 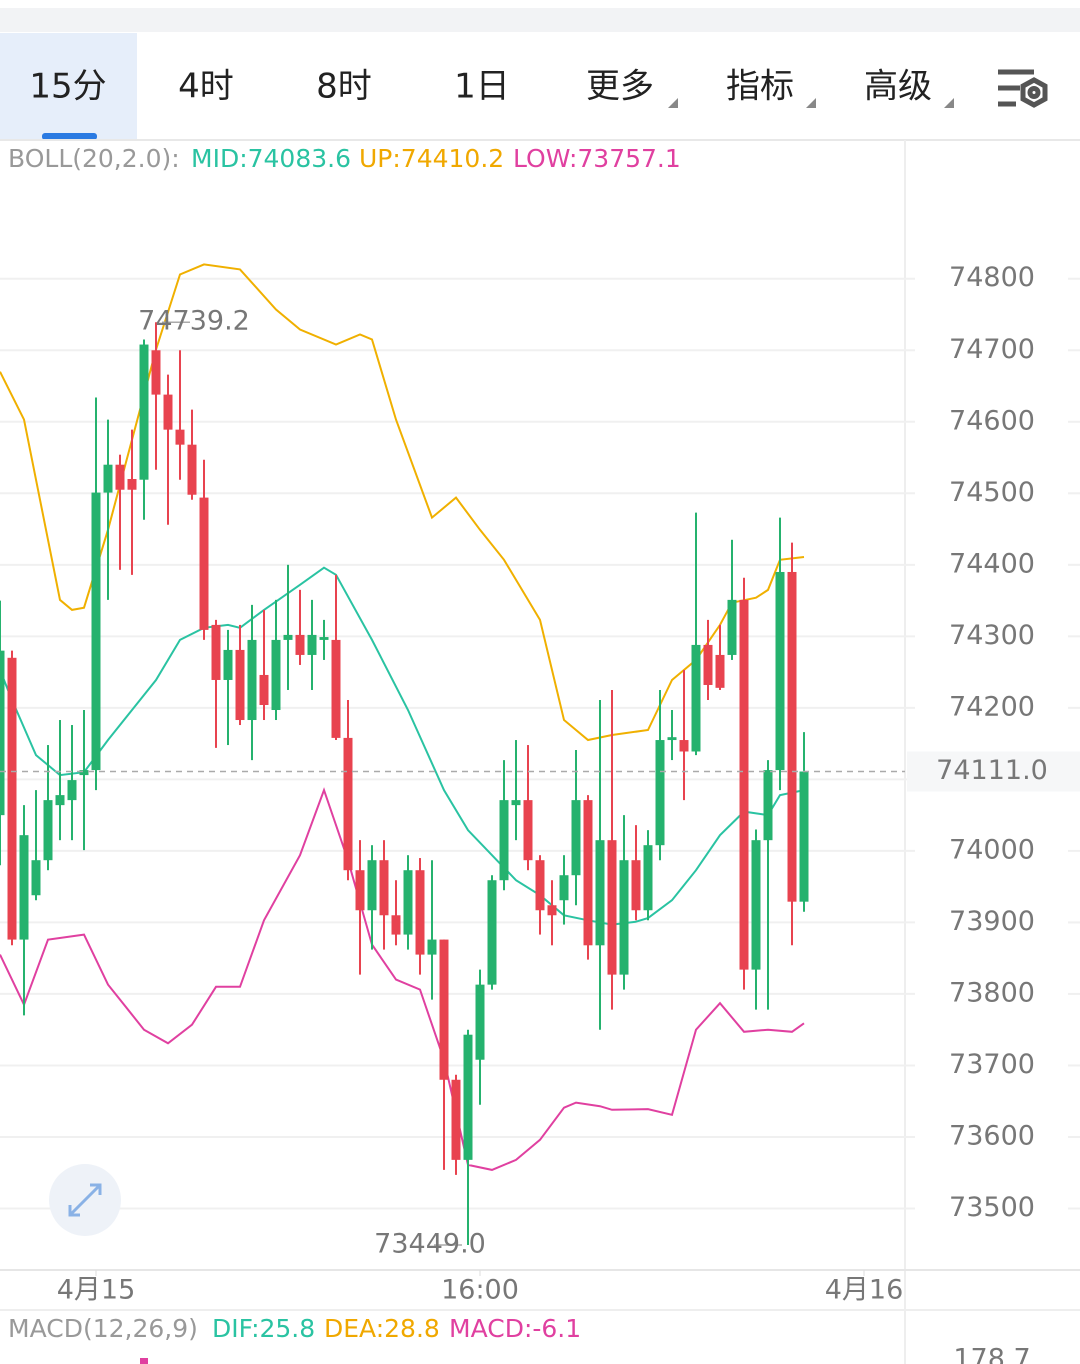 I want to click on tab: 1日, so click(x=482, y=87).